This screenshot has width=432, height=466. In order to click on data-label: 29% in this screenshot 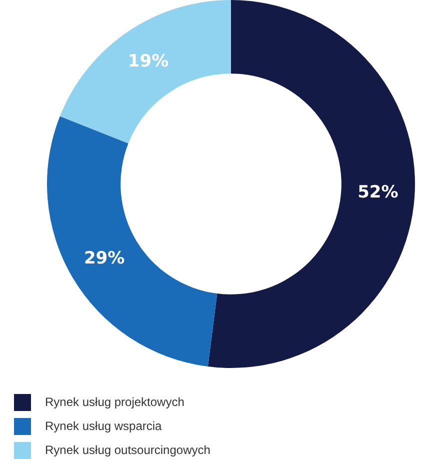, I will do `click(104, 258)`.